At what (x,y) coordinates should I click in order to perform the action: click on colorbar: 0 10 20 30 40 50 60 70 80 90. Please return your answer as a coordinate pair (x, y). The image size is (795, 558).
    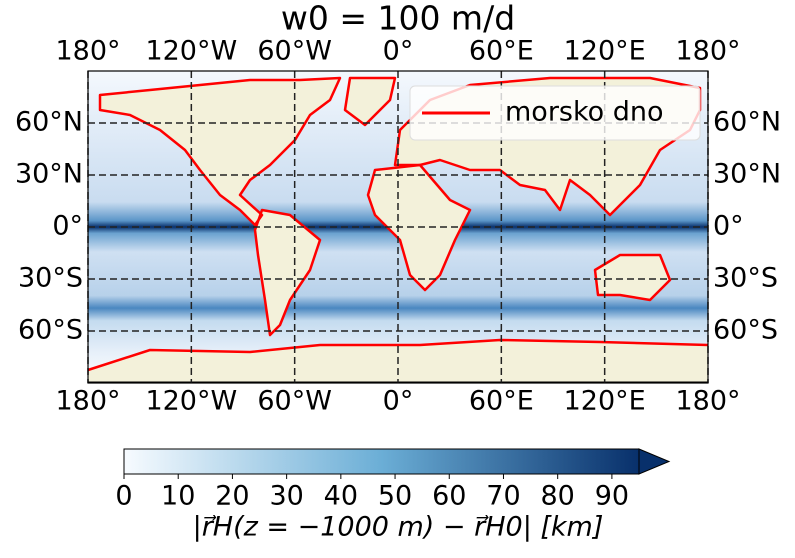
    Looking at the image, I should click on (393, 480).